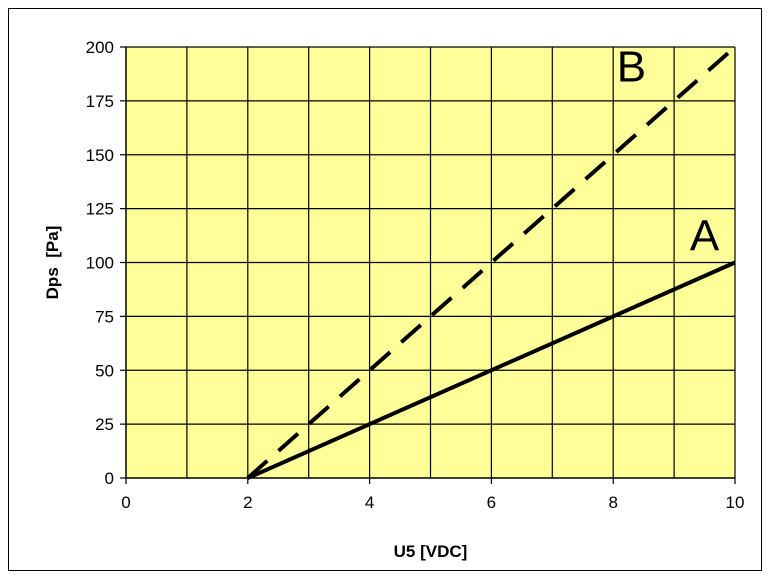 The width and height of the screenshot is (772, 581). Describe the element at coordinates (612, 502) in the screenshot. I see `x-tick-label: 8` at that location.